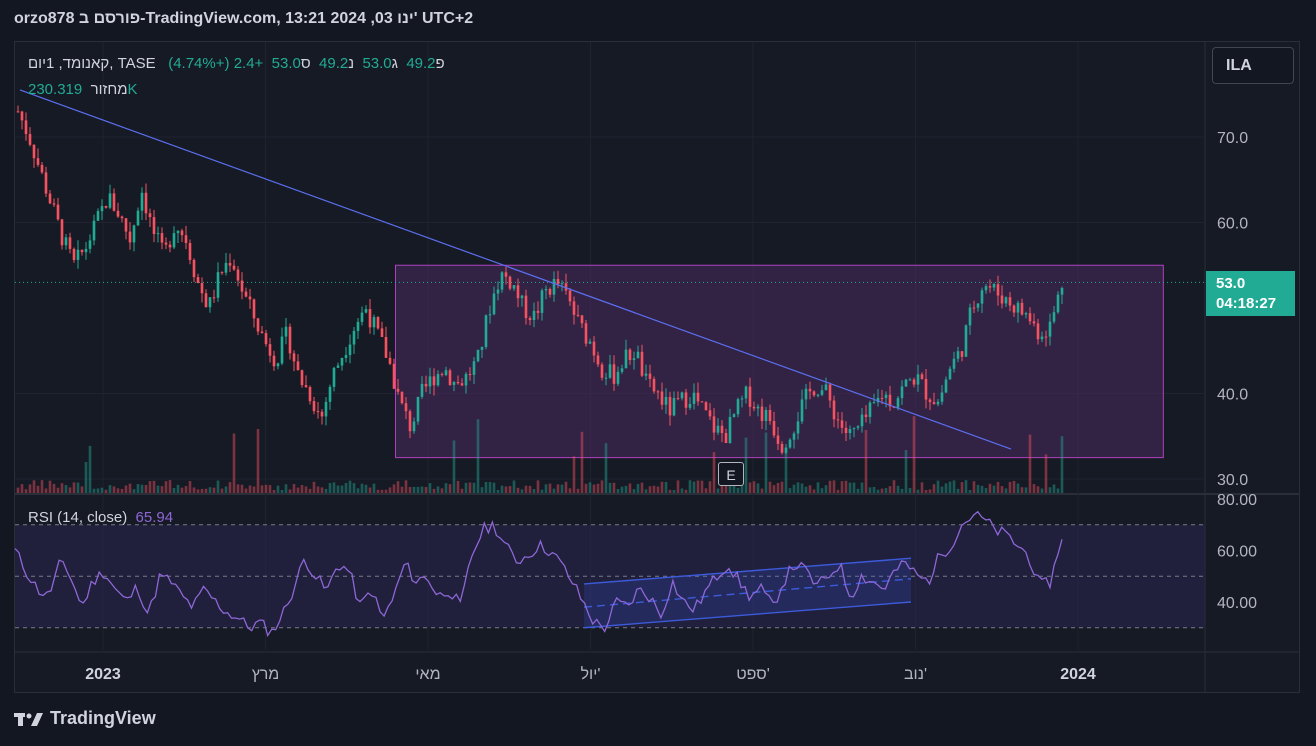 The image size is (1316, 746). I want to click on low-value: 49.2, so click(334, 63).